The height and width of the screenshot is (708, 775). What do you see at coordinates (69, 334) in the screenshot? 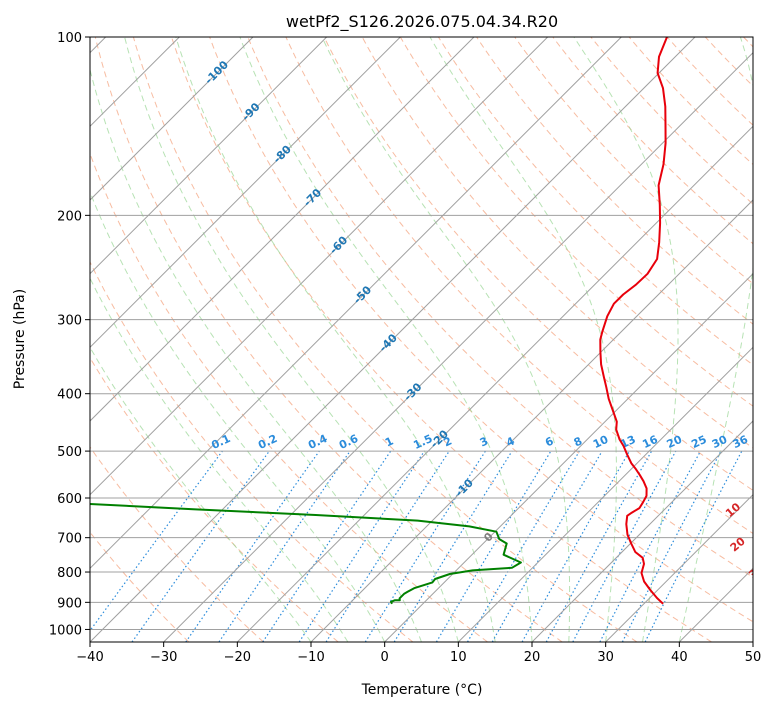
I see `y-axis: 100 200 300 400 500 600 700 800 900 1000` at bounding box center [69, 334].